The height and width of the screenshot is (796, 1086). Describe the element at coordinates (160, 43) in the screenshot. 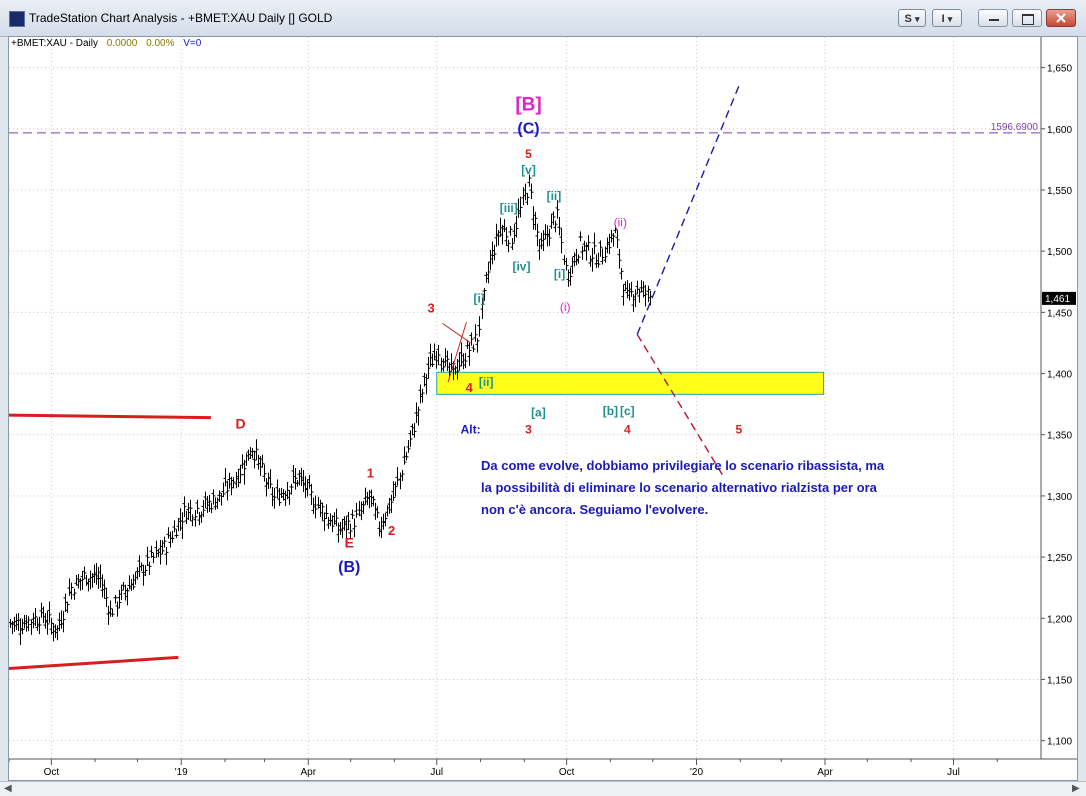

I see `info-change: 0.00%` at that location.